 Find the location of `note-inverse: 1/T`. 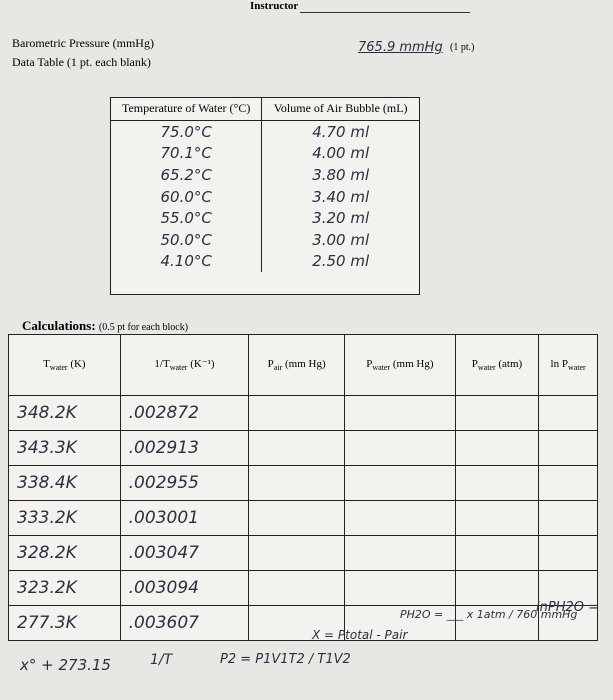

note-inverse: 1/T is located at coordinates (161, 660).